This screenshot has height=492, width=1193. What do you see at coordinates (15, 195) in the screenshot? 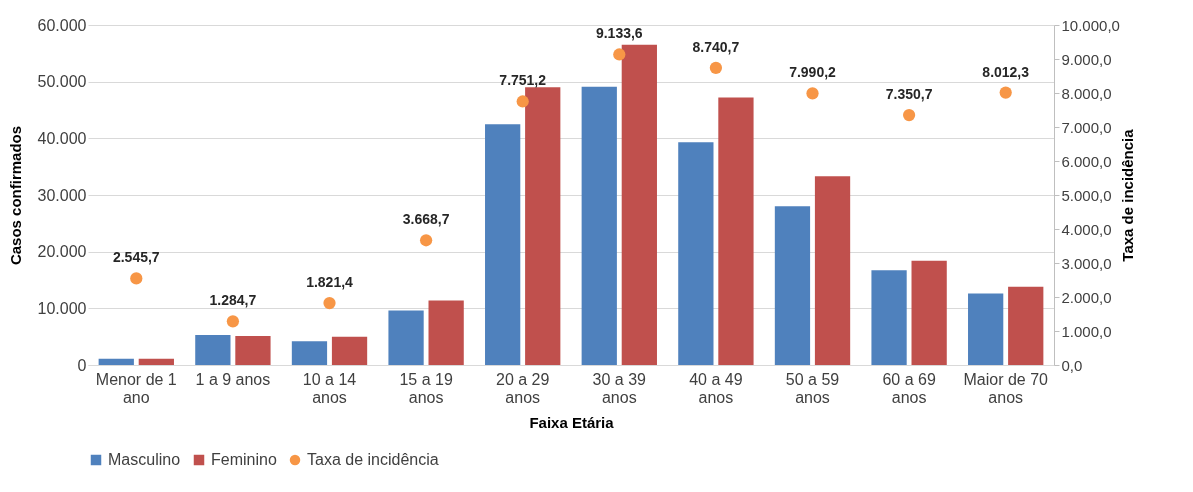
I see `y-axis-title: Casos confirmados` at bounding box center [15, 195].